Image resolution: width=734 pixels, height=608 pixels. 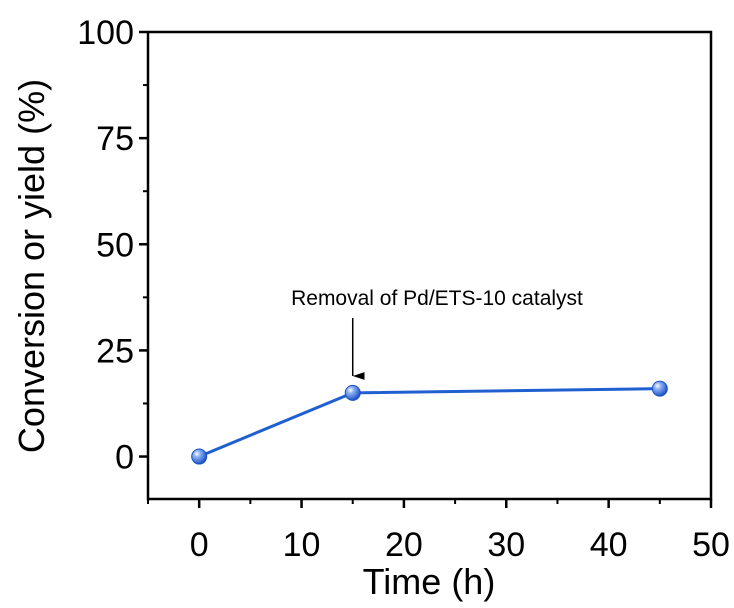 I want to click on y-axis-title: Conversion or yield (%), so click(x=31, y=266).